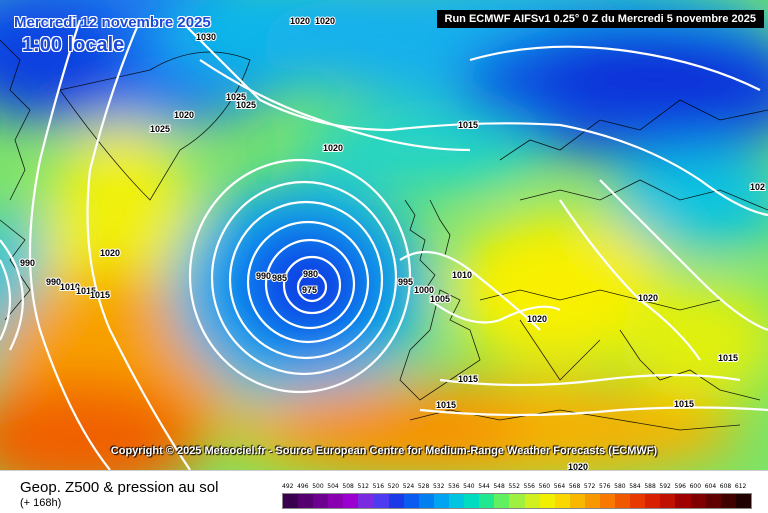 The height and width of the screenshot is (513, 768). Describe the element at coordinates (710, 486) in the screenshot. I see `legend-value: 604` at that location.